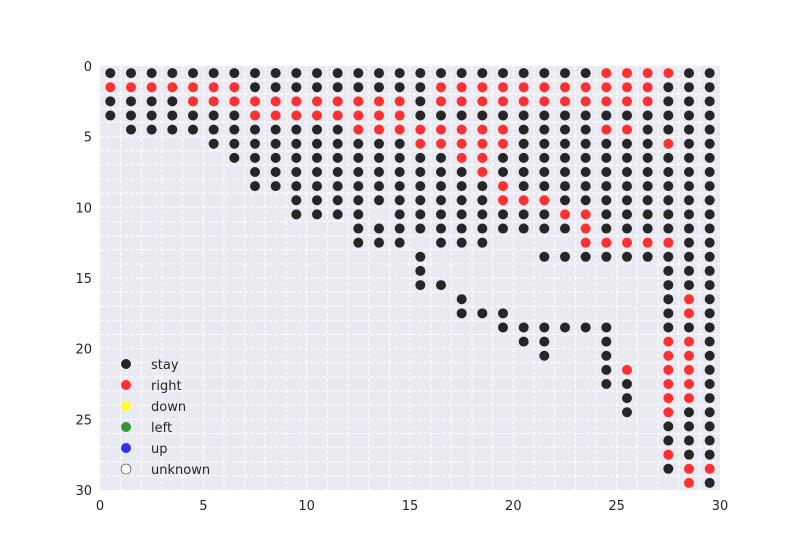 Image resolution: width=800 pixels, height=550 pixels. I want to click on legend: stay right down left up unknown, so click(165, 418).